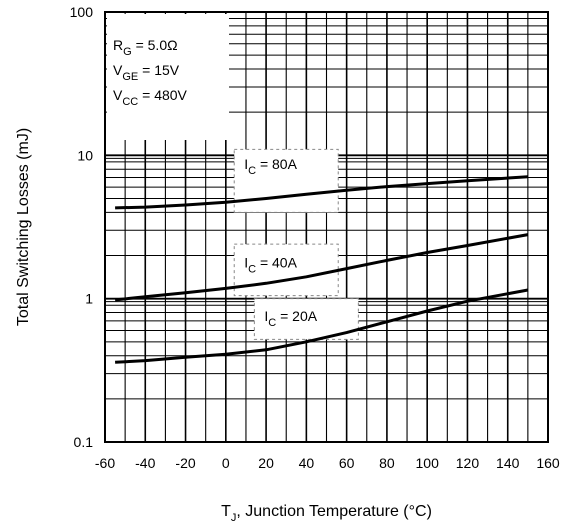 Image resolution: width=579 pixels, height=527 pixels. I want to click on x-tick-label: -40, so click(145, 463).